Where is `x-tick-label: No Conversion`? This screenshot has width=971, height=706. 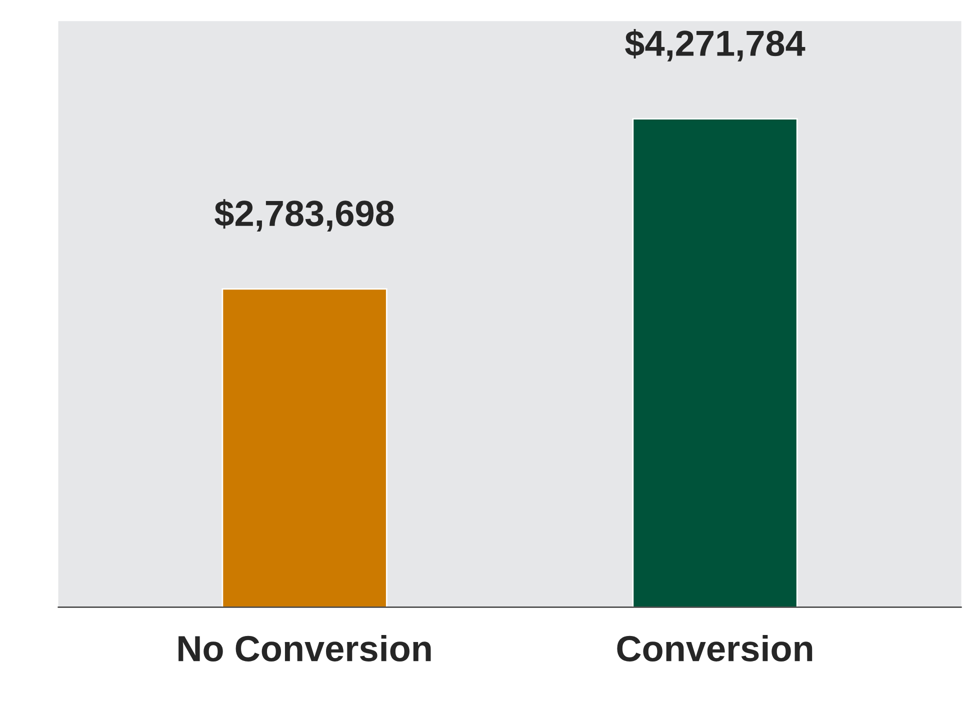
x-tick-label: No Conversion is located at coordinates (304, 648).